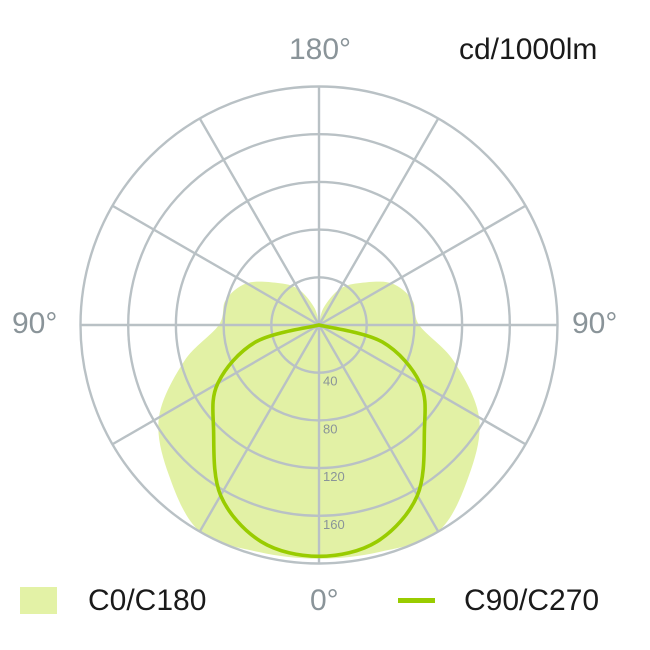 The image size is (650, 650). Describe the element at coordinates (528, 49) in the screenshot. I see `unit-label: cd/1000lm` at that location.